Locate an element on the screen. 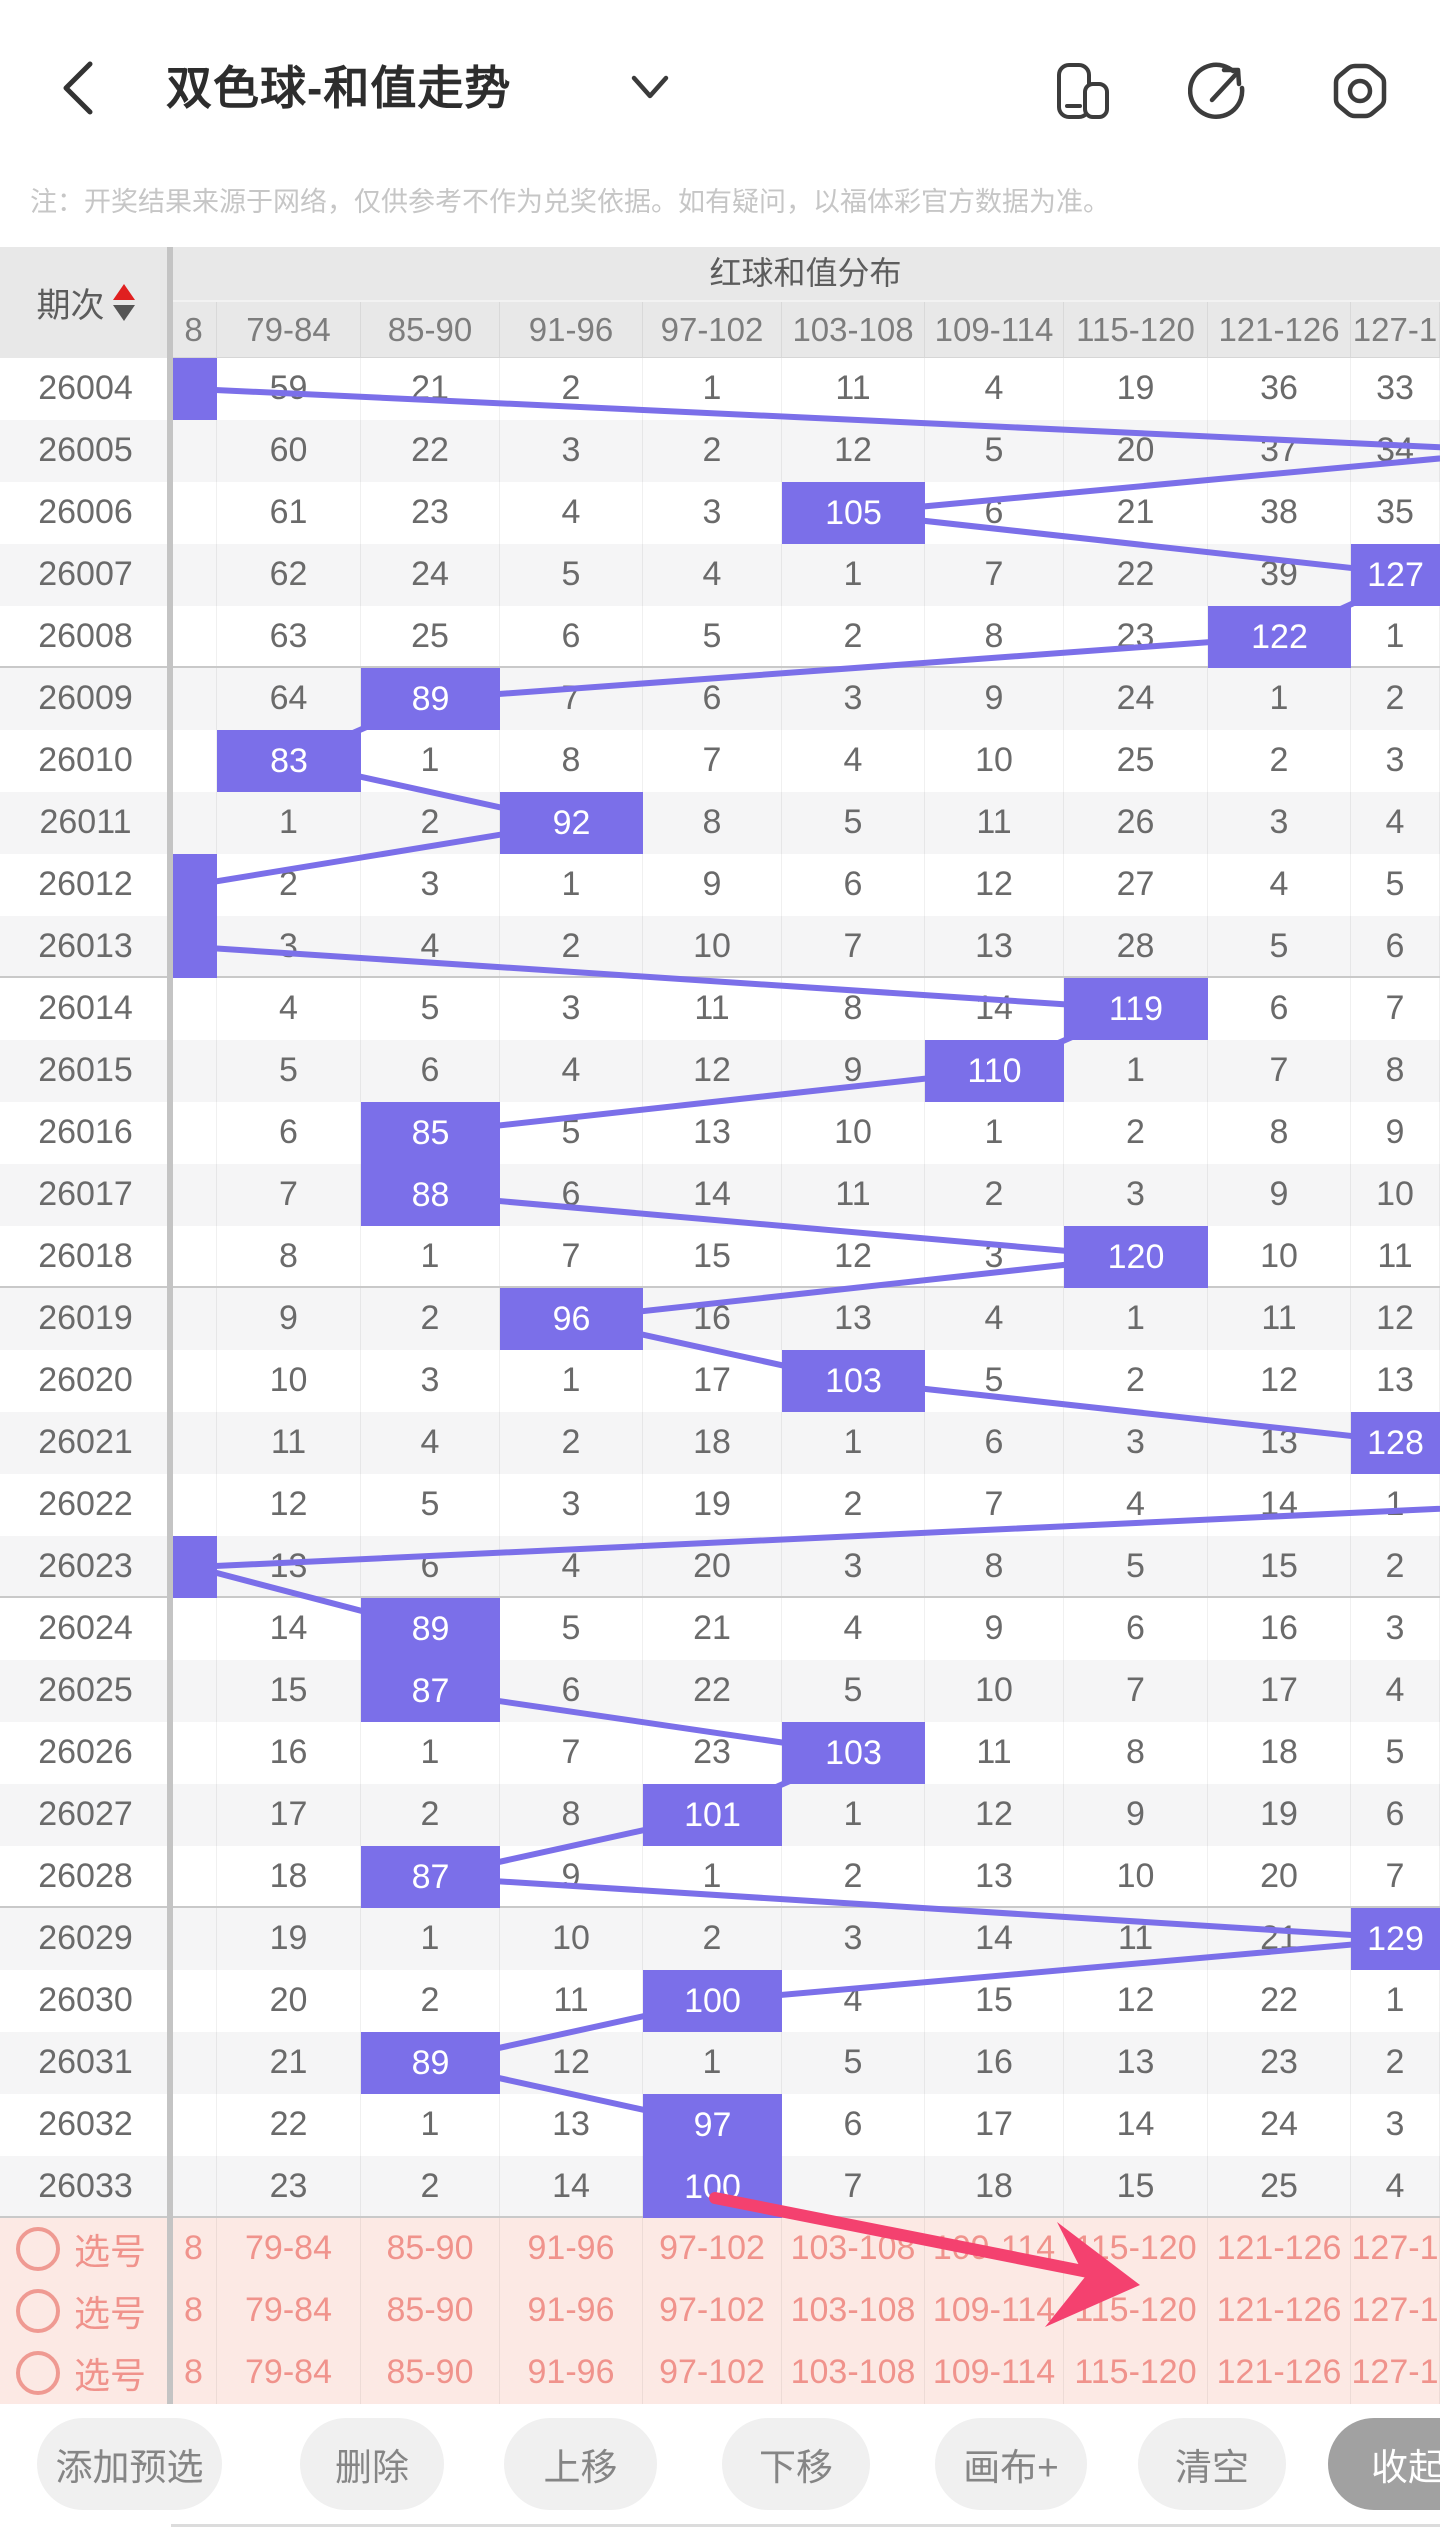 The width and height of the screenshot is (1440, 2529). period-cell: 26006 is located at coordinates (85, 512).